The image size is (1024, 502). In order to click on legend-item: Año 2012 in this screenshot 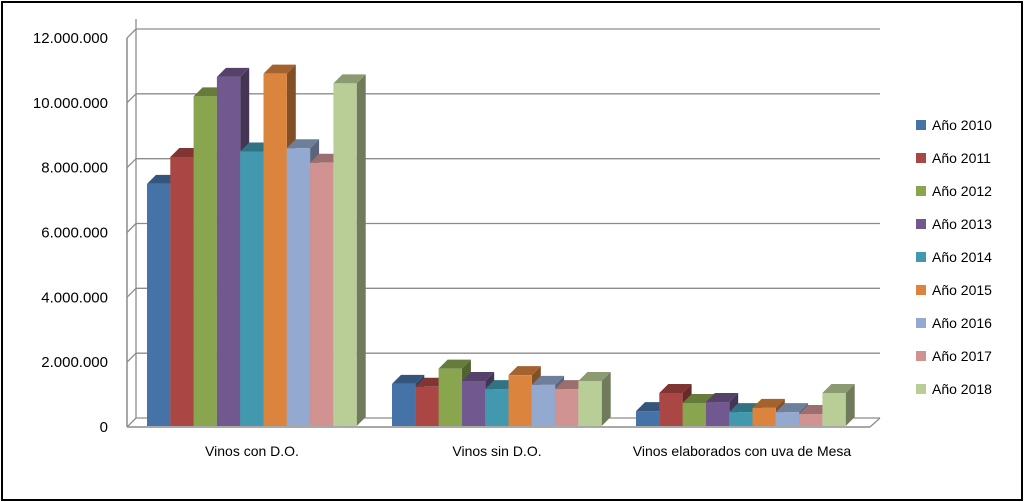, I will do `click(954, 190)`.